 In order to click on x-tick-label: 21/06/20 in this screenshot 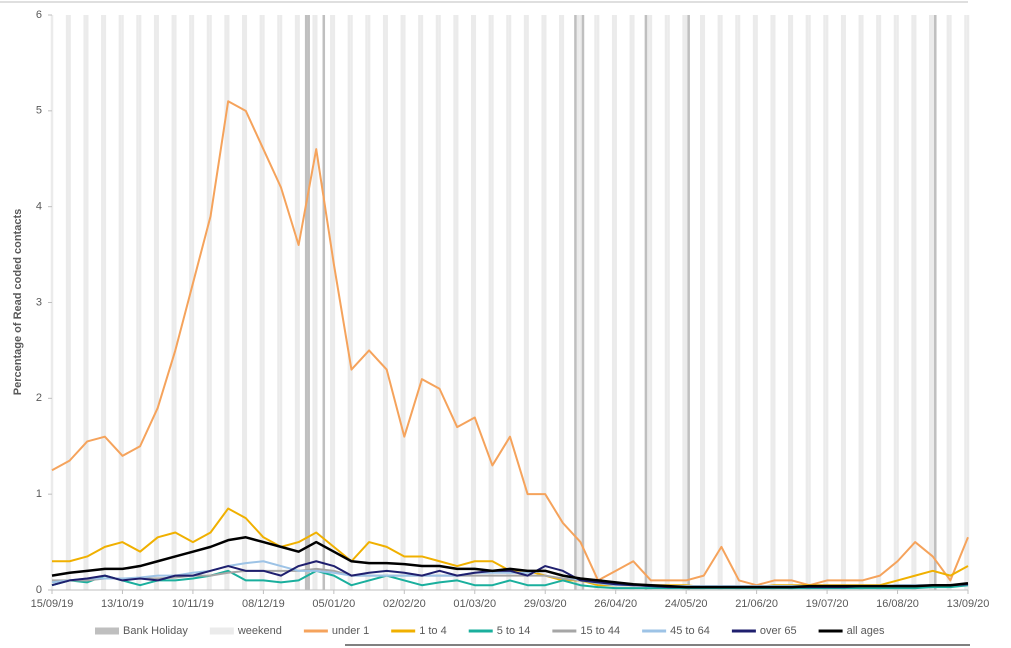, I will do `click(756, 604)`.